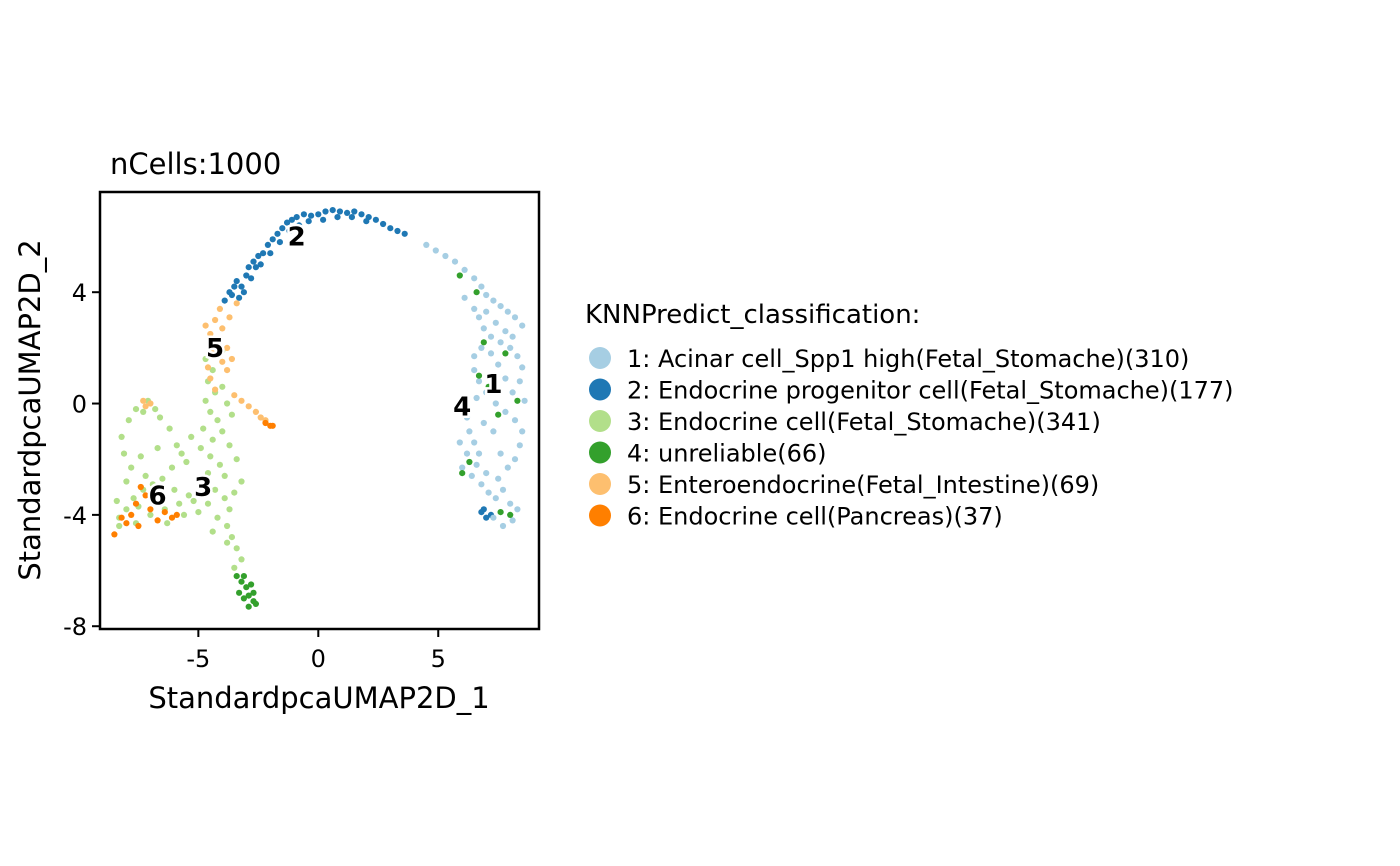 The width and height of the screenshot is (1400, 866). I want to click on legend-title: KNNPredict_classification:, so click(752, 315).